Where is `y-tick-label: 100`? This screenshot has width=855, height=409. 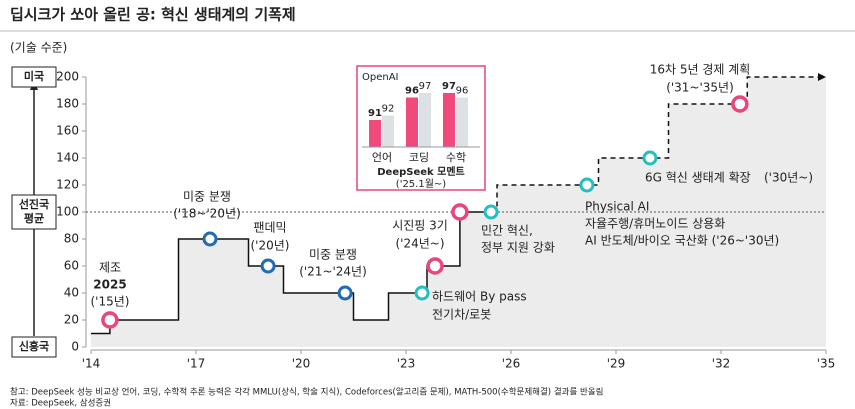 y-tick-label: 100 is located at coordinates (67, 212).